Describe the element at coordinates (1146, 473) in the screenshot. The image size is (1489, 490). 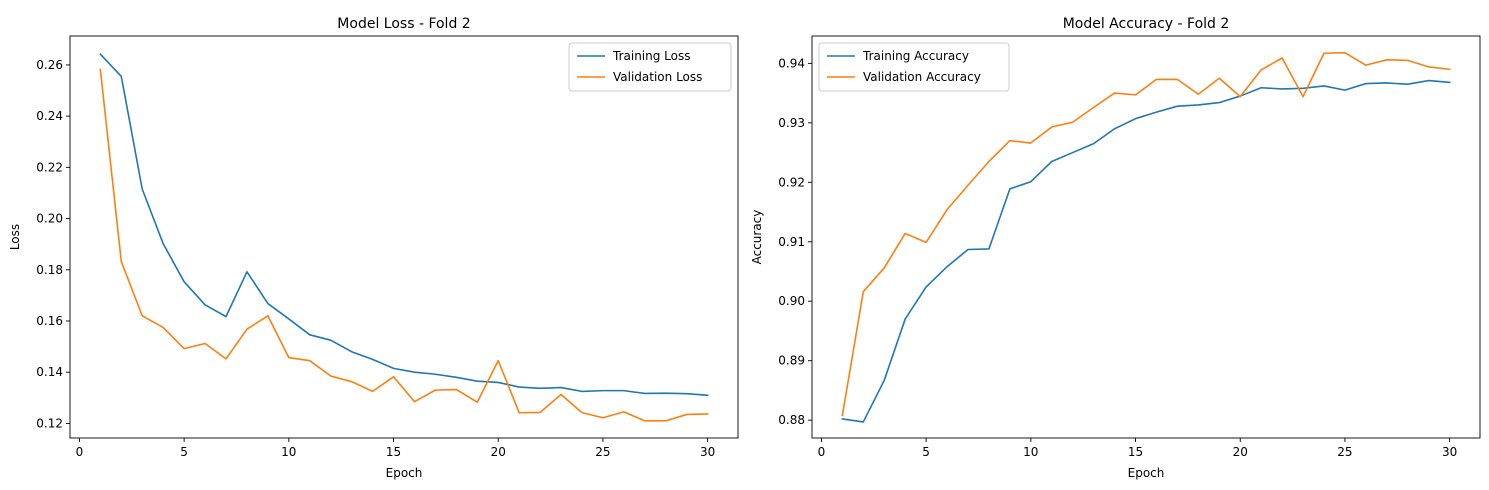
I see `accuracy-x-axis-label: Epoch` at that location.